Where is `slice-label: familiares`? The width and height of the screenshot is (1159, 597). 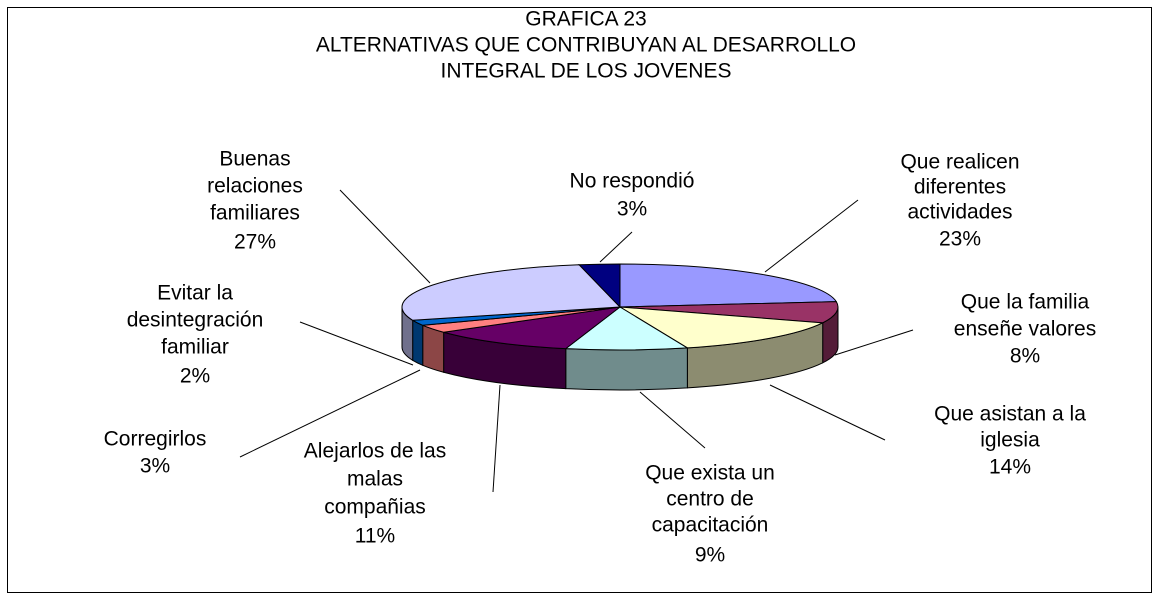 slice-label: familiares is located at coordinates (255, 213).